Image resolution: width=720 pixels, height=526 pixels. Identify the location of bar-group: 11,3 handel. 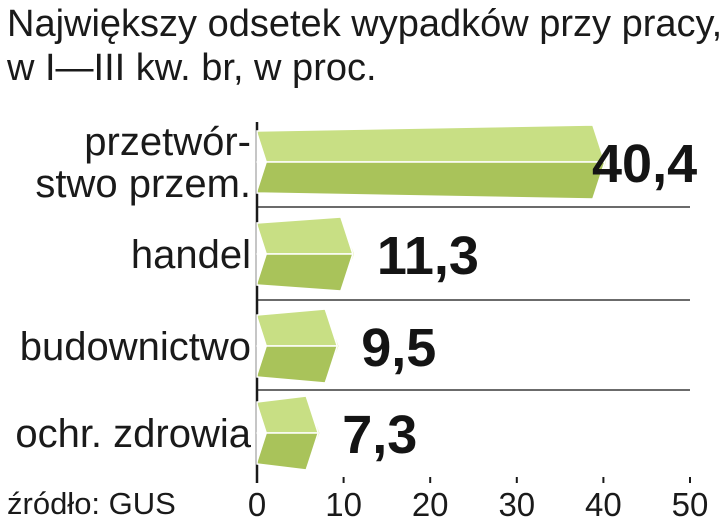
(305, 254).